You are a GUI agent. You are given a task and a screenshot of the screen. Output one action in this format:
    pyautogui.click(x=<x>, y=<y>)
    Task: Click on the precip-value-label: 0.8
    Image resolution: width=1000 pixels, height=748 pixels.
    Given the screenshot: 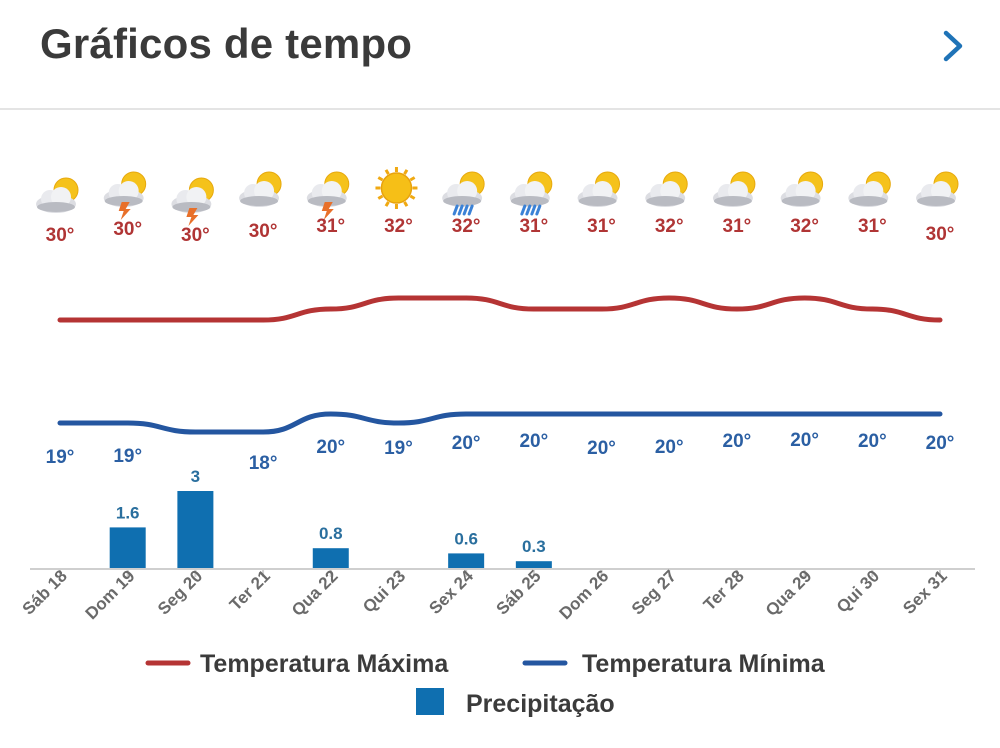 What is the action you would take?
    pyautogui.click(x=331, y=533)
    